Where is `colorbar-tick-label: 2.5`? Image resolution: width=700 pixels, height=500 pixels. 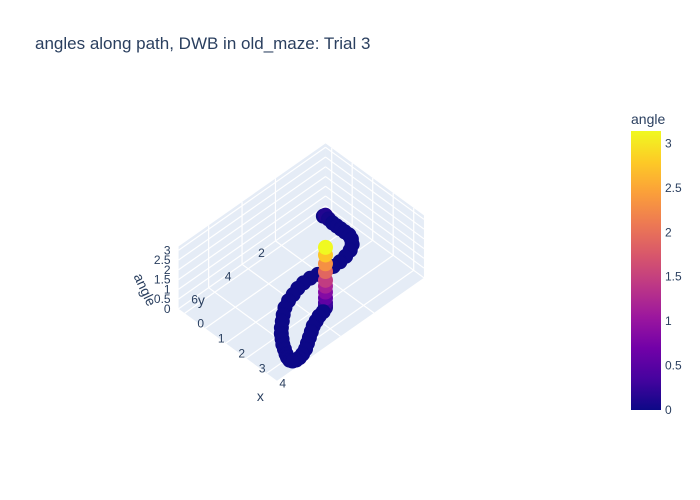 colorbar-tick-label: 2.5 is located at coordinates (673, 188).